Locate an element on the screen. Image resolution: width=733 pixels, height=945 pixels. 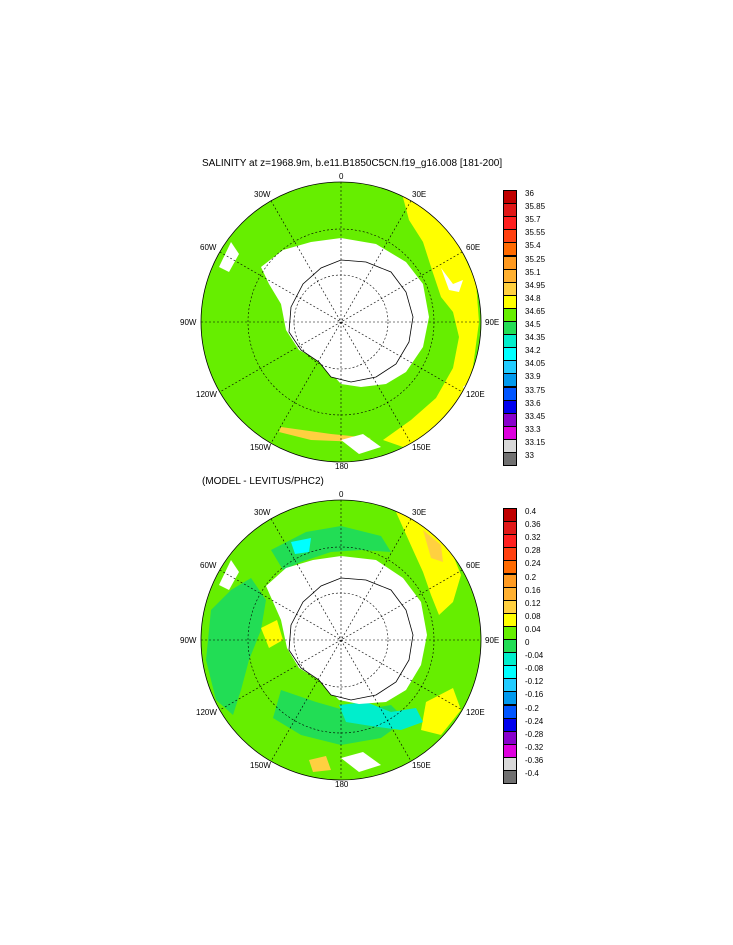
bottom-lon-90w: 90W is located at coordinates (188, 640).